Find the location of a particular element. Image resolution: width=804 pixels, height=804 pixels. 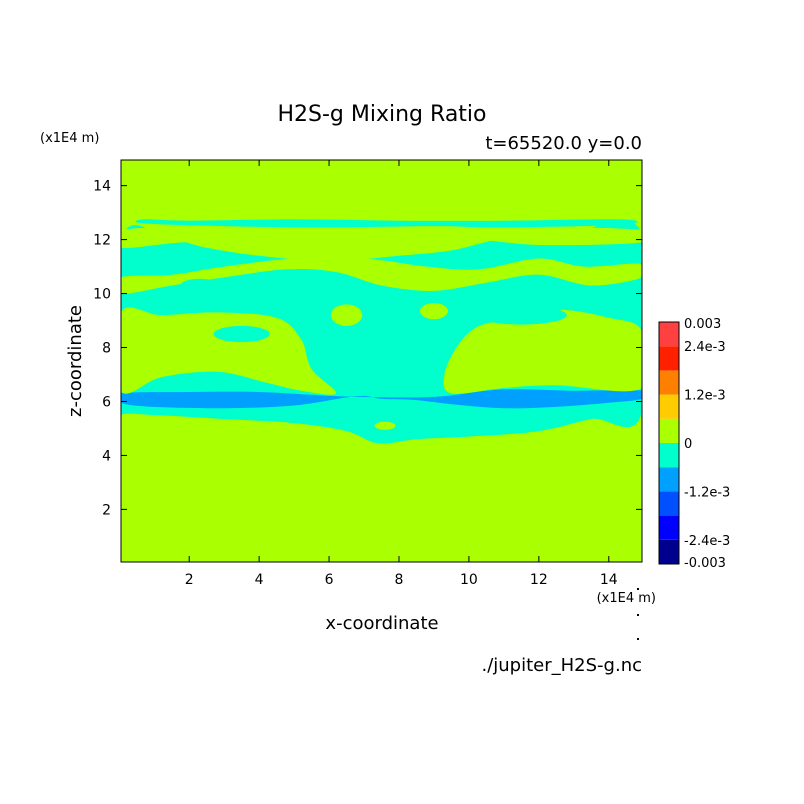

colorbar-label: 0 is located at coordinates (688, 444).